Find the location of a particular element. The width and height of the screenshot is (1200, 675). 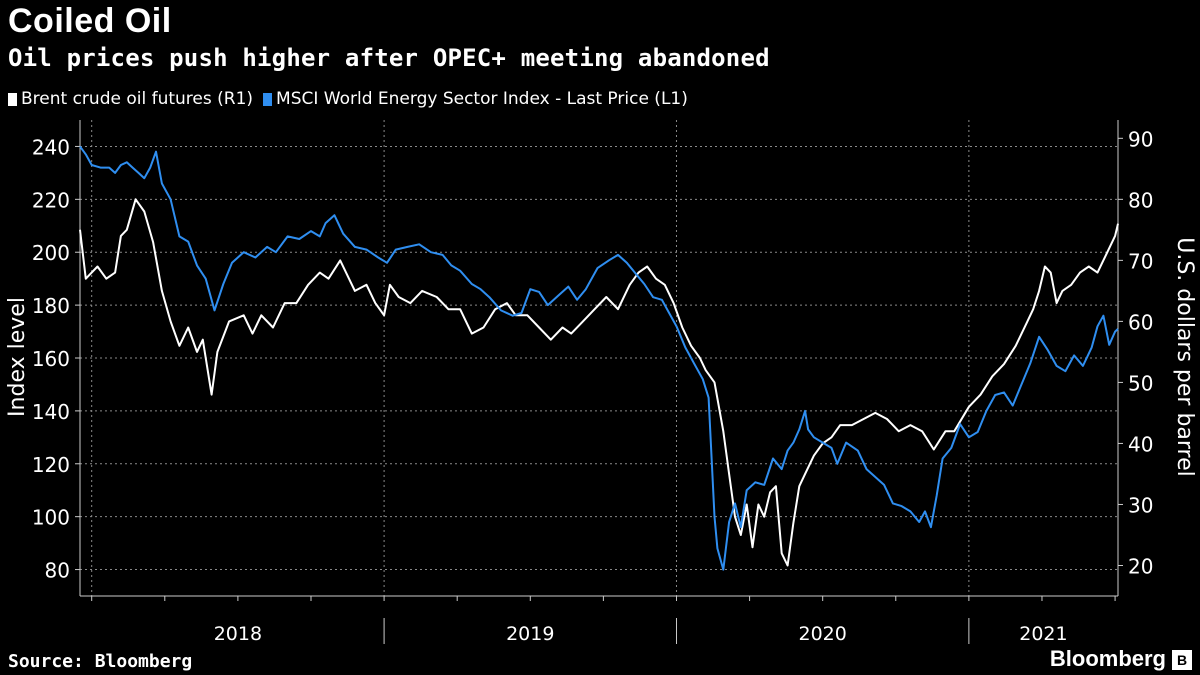

chart-title: Coiled Oil is located at coordinates (90, 21).